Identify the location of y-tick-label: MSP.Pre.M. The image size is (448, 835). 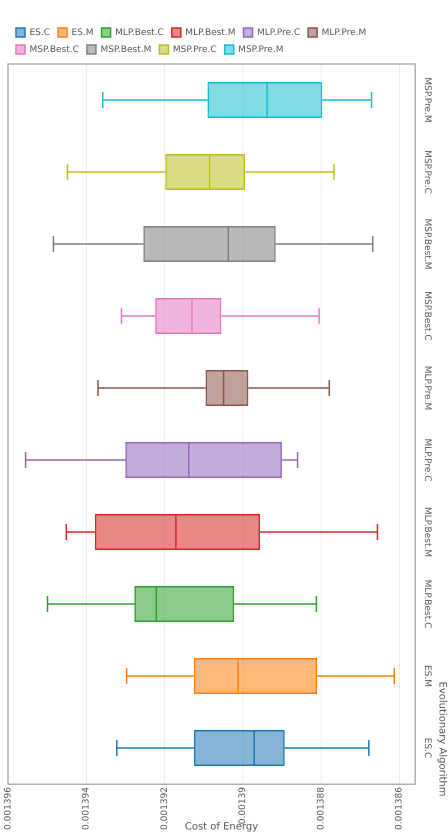
(427, 100).